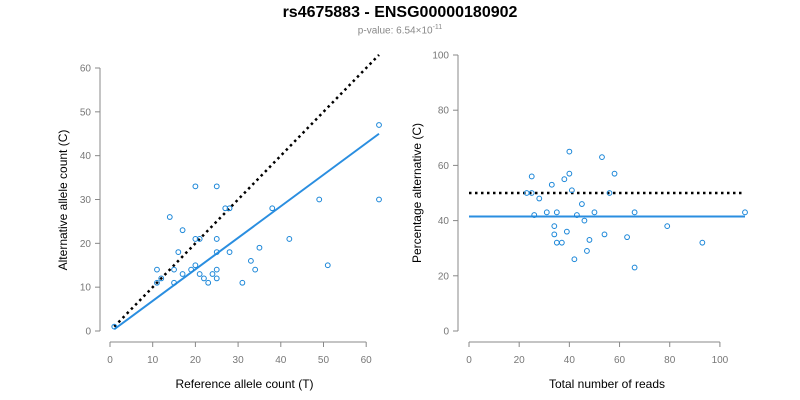 This screenshot has width=800, height=400. What do you see at coordinates (395, 31) in the screenshot?
I see `pvalue-text: p-value: 6.54×10` at bounding box center [395, 31].